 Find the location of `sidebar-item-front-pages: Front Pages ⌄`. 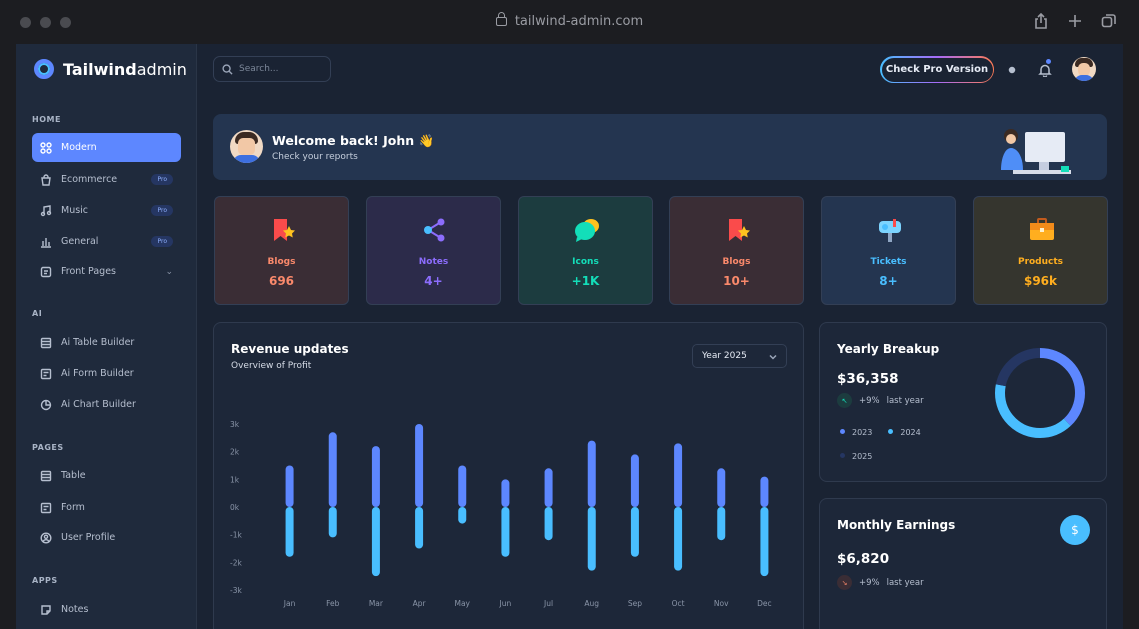

sidebar-item-front-pages: Front Pages ⌄ is located at coordinates (106, 271).